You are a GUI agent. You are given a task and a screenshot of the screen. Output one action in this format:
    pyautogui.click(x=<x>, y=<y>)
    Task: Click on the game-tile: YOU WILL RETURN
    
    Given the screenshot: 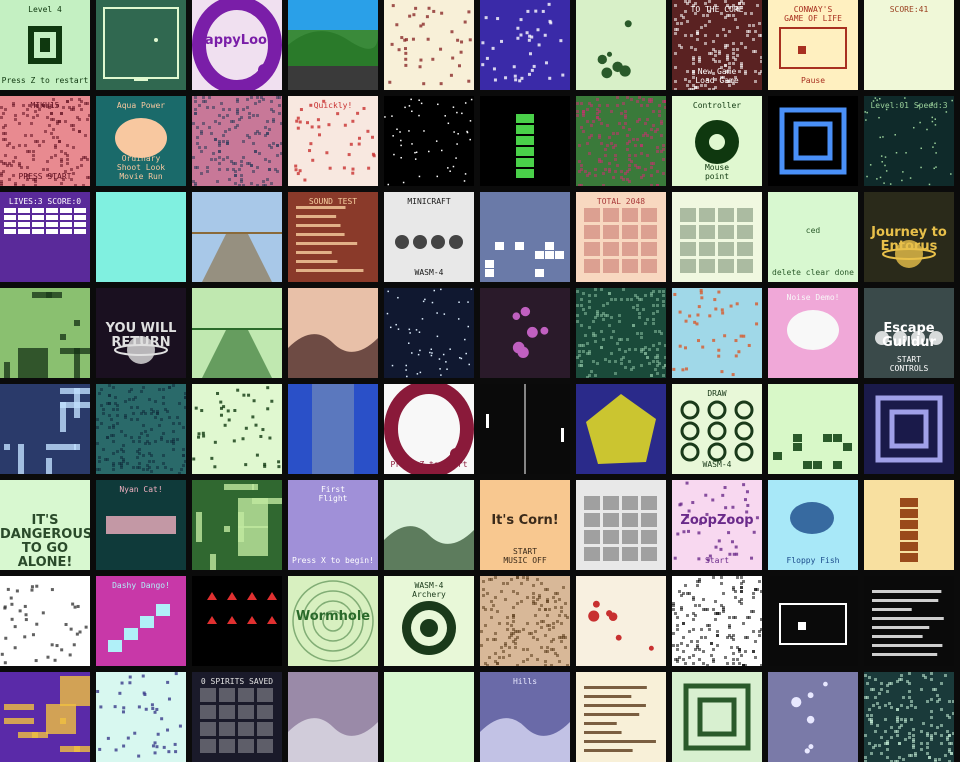 What is the action you would take?
    pyautogui.click(x=141, y=333)
    